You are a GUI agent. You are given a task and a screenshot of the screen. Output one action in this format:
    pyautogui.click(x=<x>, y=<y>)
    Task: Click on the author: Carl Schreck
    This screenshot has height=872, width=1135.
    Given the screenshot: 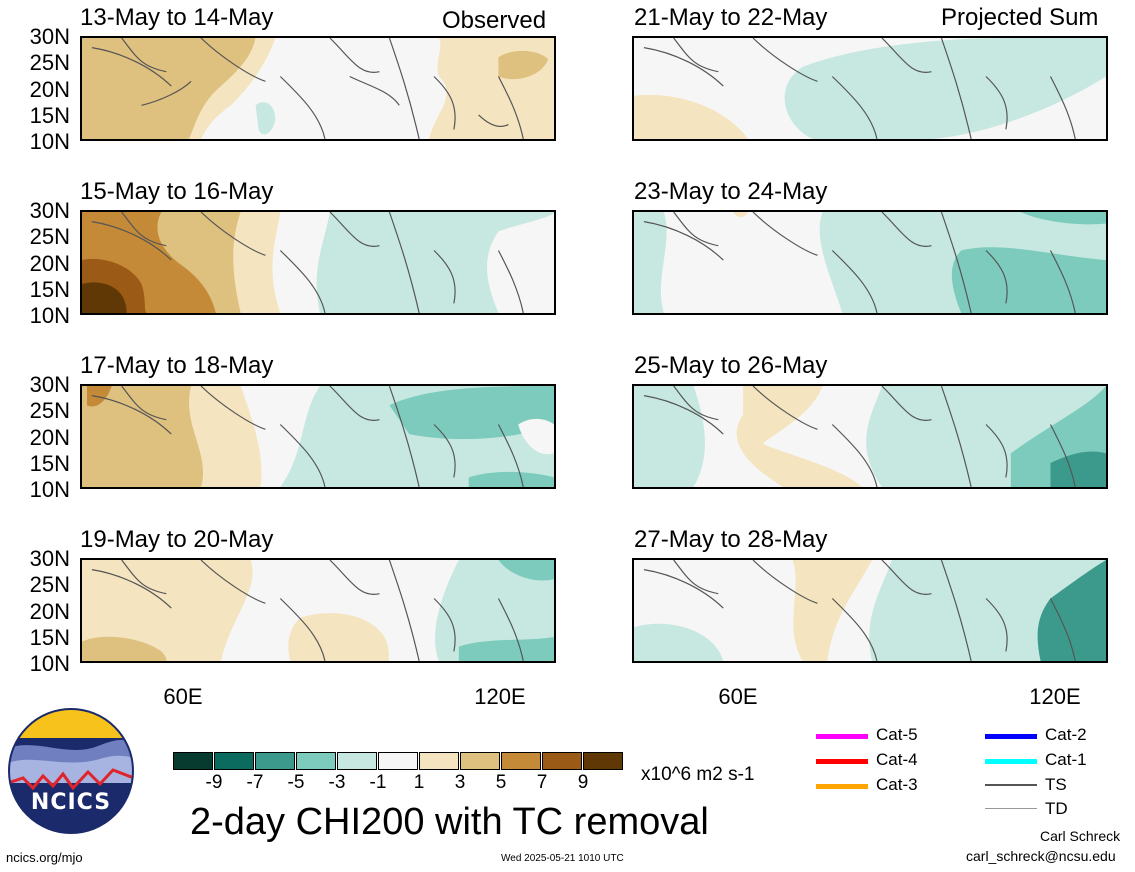 What is the action you would take?
    pyautogui.click(x=1080, y=836)
    